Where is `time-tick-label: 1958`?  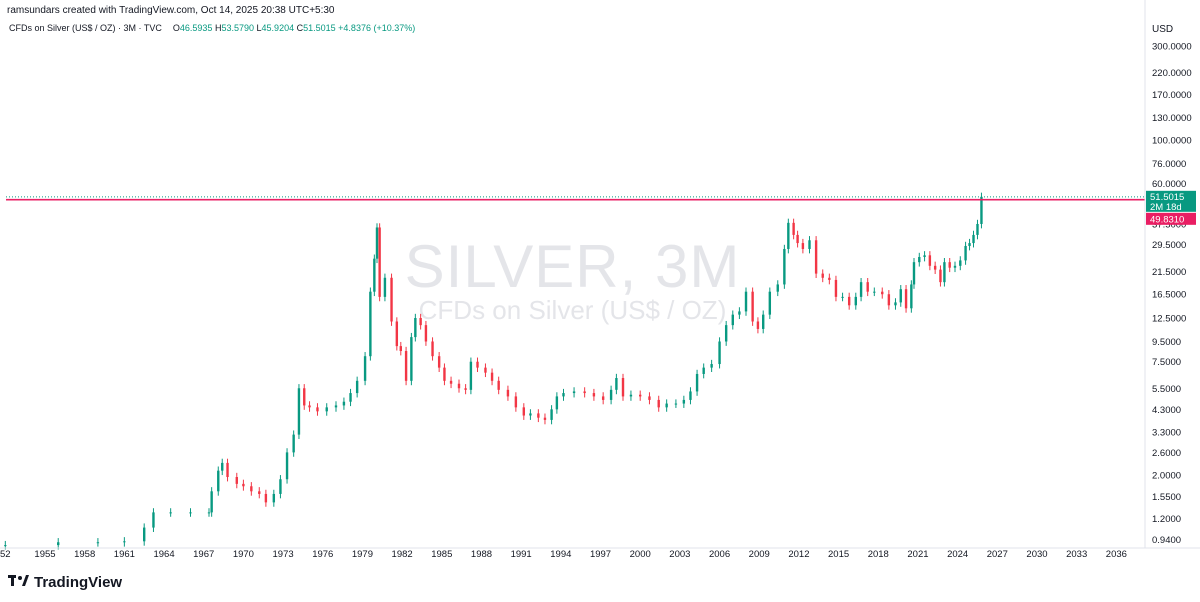
time-tick-label: 1958 is located at coordinates (84, 554).